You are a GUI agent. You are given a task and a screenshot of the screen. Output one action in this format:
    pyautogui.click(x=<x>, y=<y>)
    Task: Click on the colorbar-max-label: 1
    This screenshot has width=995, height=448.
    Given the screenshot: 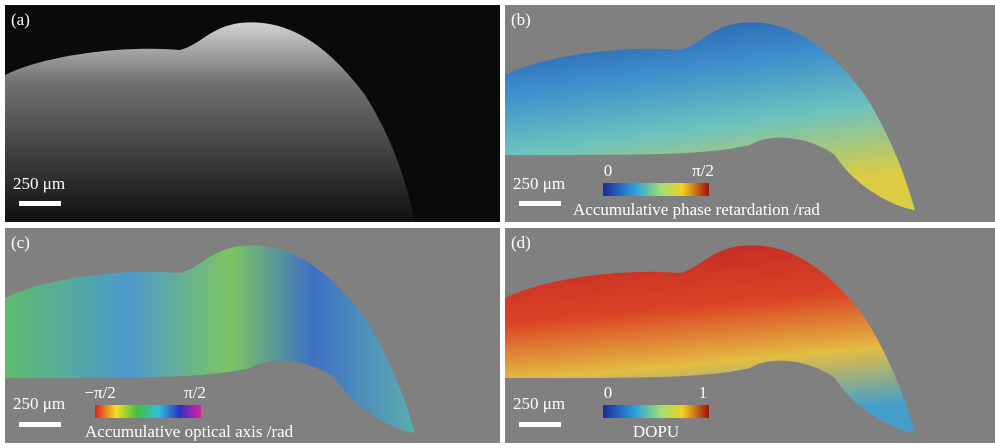 What is the action you would take?
    pyautogui.click(x=703, y=392)
    